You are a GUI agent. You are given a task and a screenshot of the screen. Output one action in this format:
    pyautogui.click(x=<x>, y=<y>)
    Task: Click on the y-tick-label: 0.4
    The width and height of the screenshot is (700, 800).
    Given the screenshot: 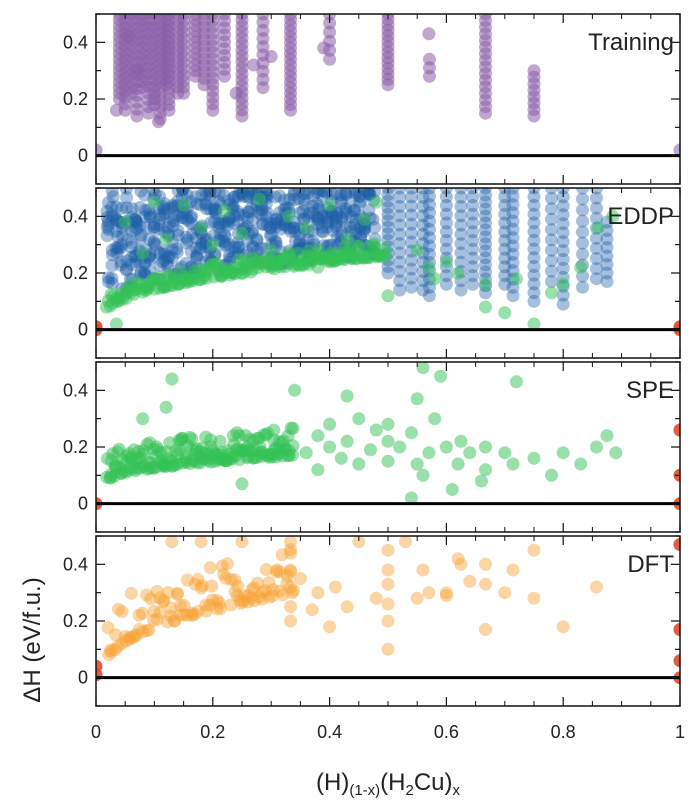 What is the action you would take?
    pyautogui.click(x=75, y=390)
    